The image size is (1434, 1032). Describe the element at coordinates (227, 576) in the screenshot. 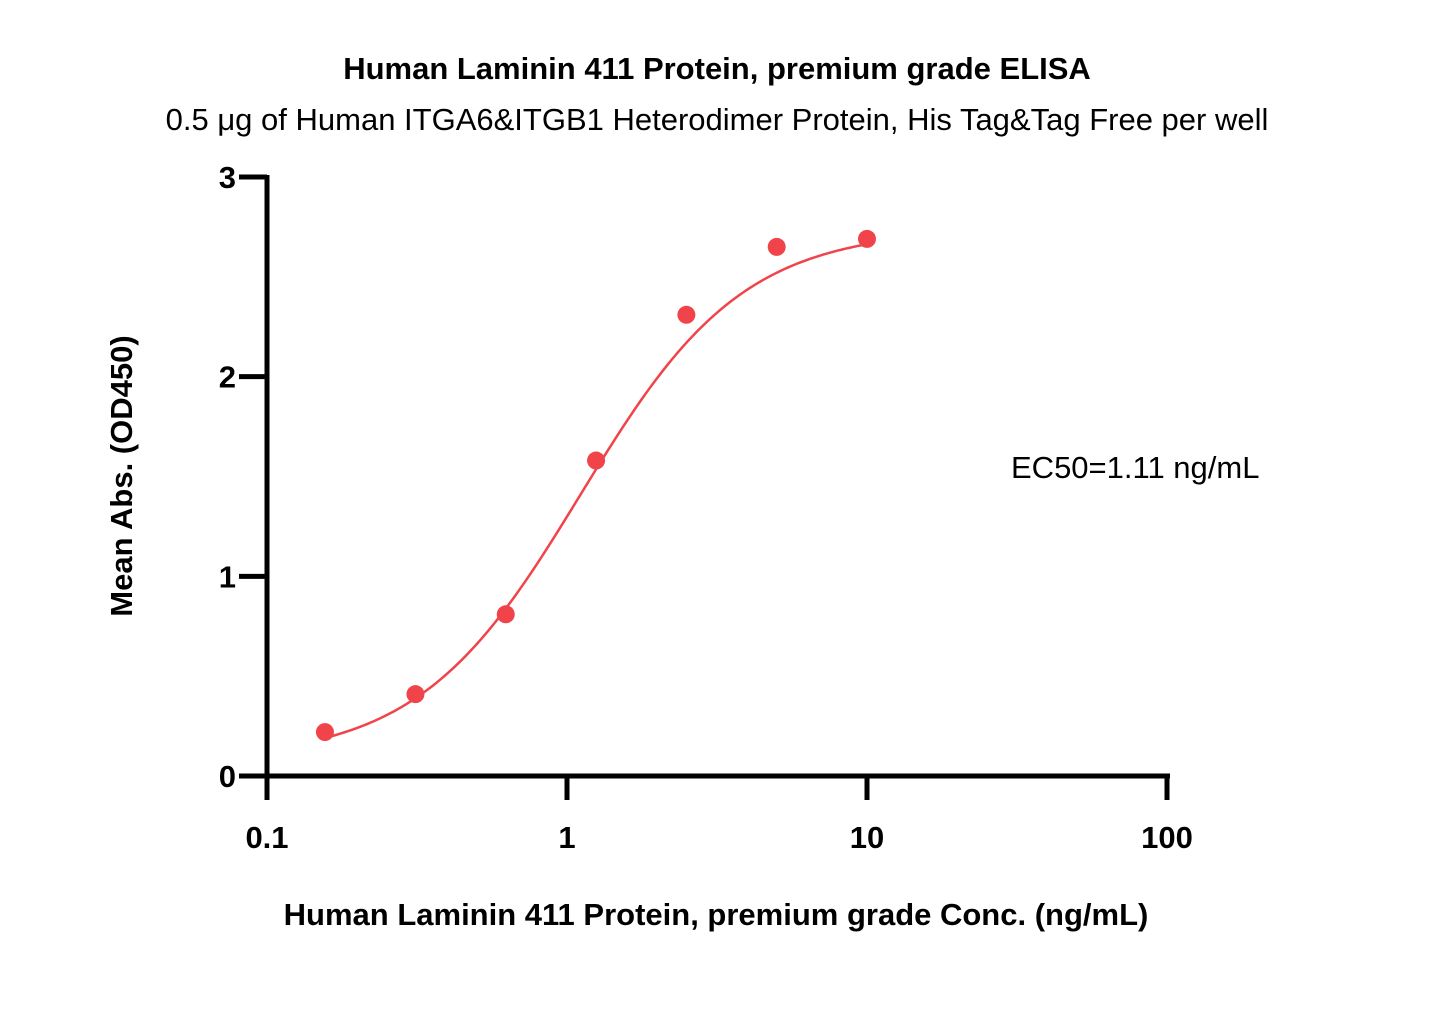

I see `y-tick-label: 1` at that location.